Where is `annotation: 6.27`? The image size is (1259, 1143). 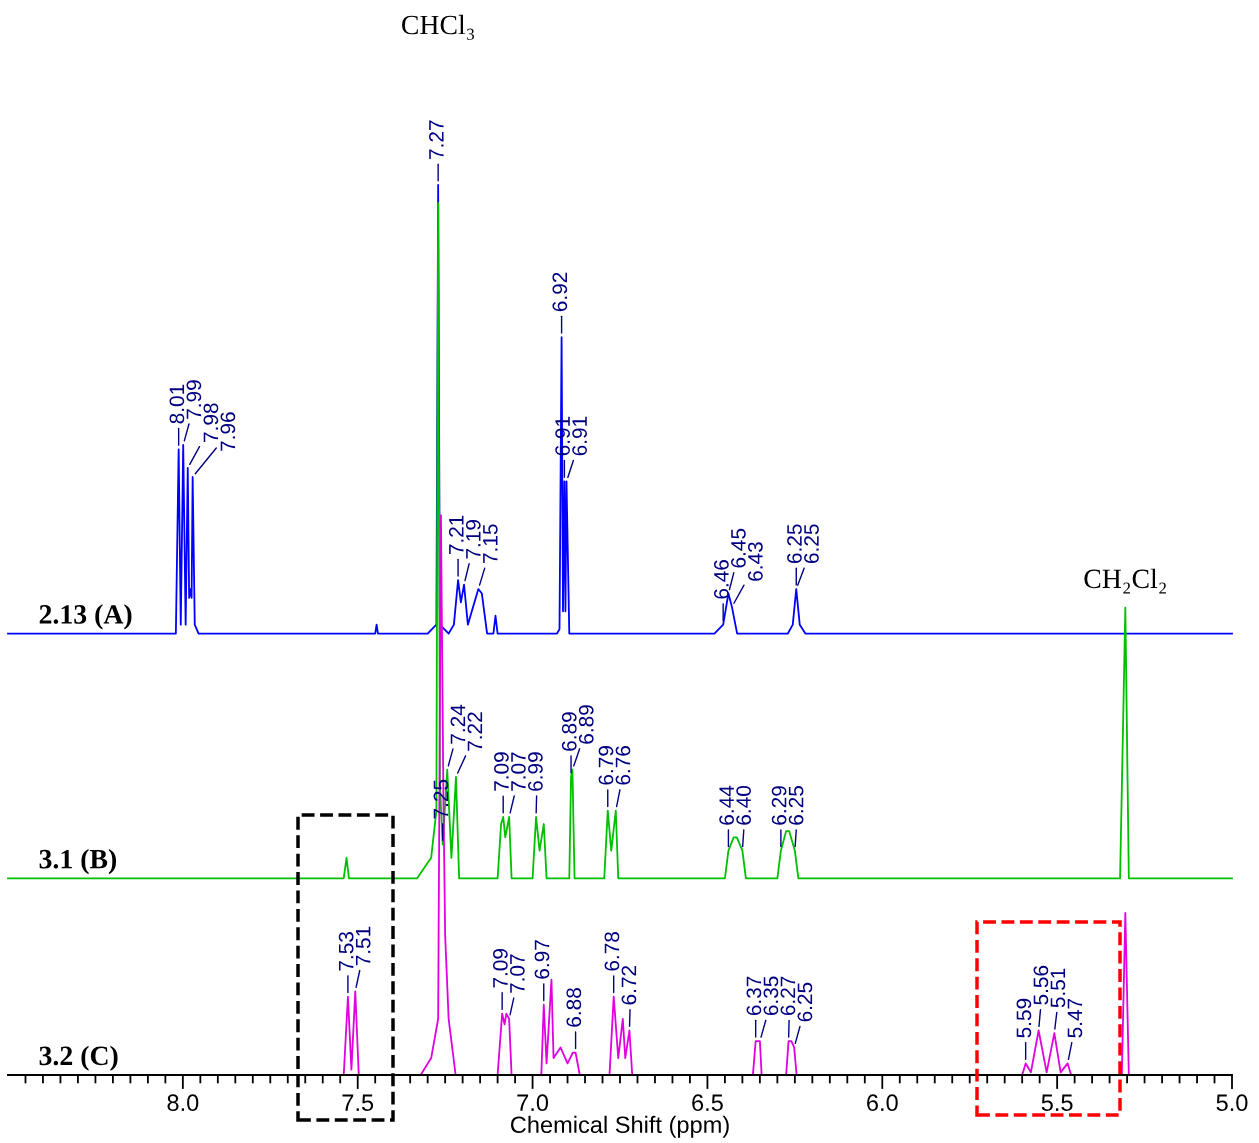 annotation: 6.27 is located at coordinates (788, 996).